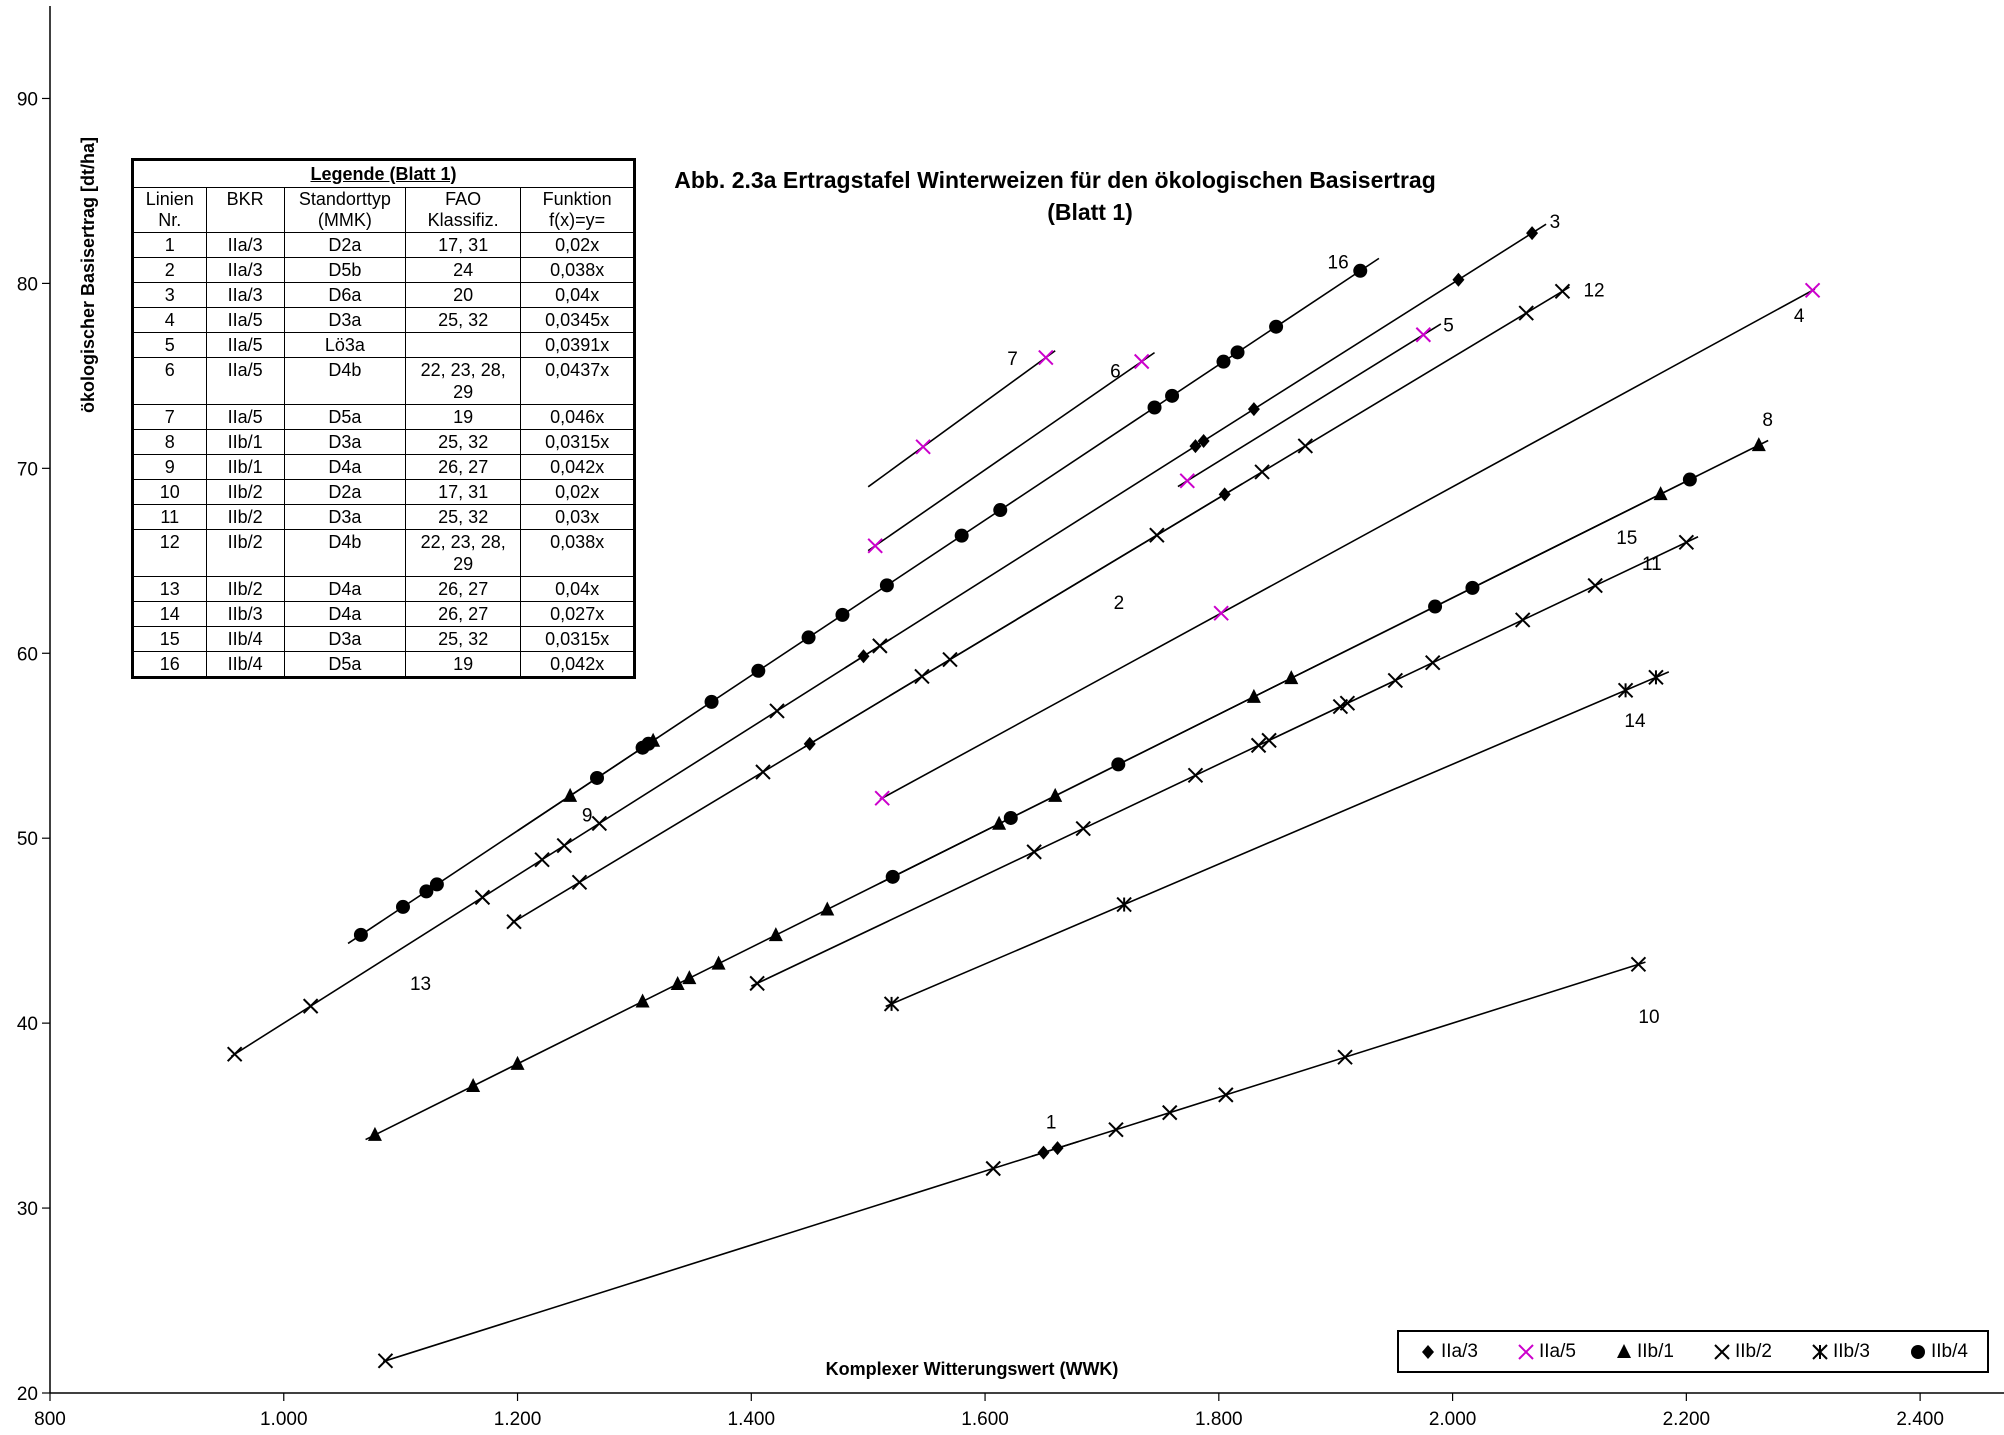 Image resolution: width=2004 pixels, height=1435 pixels. What do you see at coordinates (169, 320) in the screenshot?
I see `legend-table-cell: 4` at bounding box center [169, 320].